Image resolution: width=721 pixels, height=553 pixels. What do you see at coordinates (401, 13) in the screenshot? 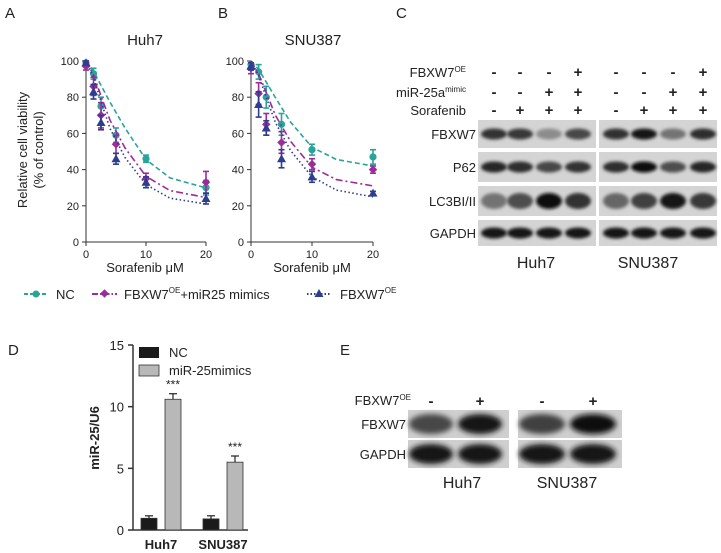
I see `panel-label-c: C` at bounding box center [401, 13].